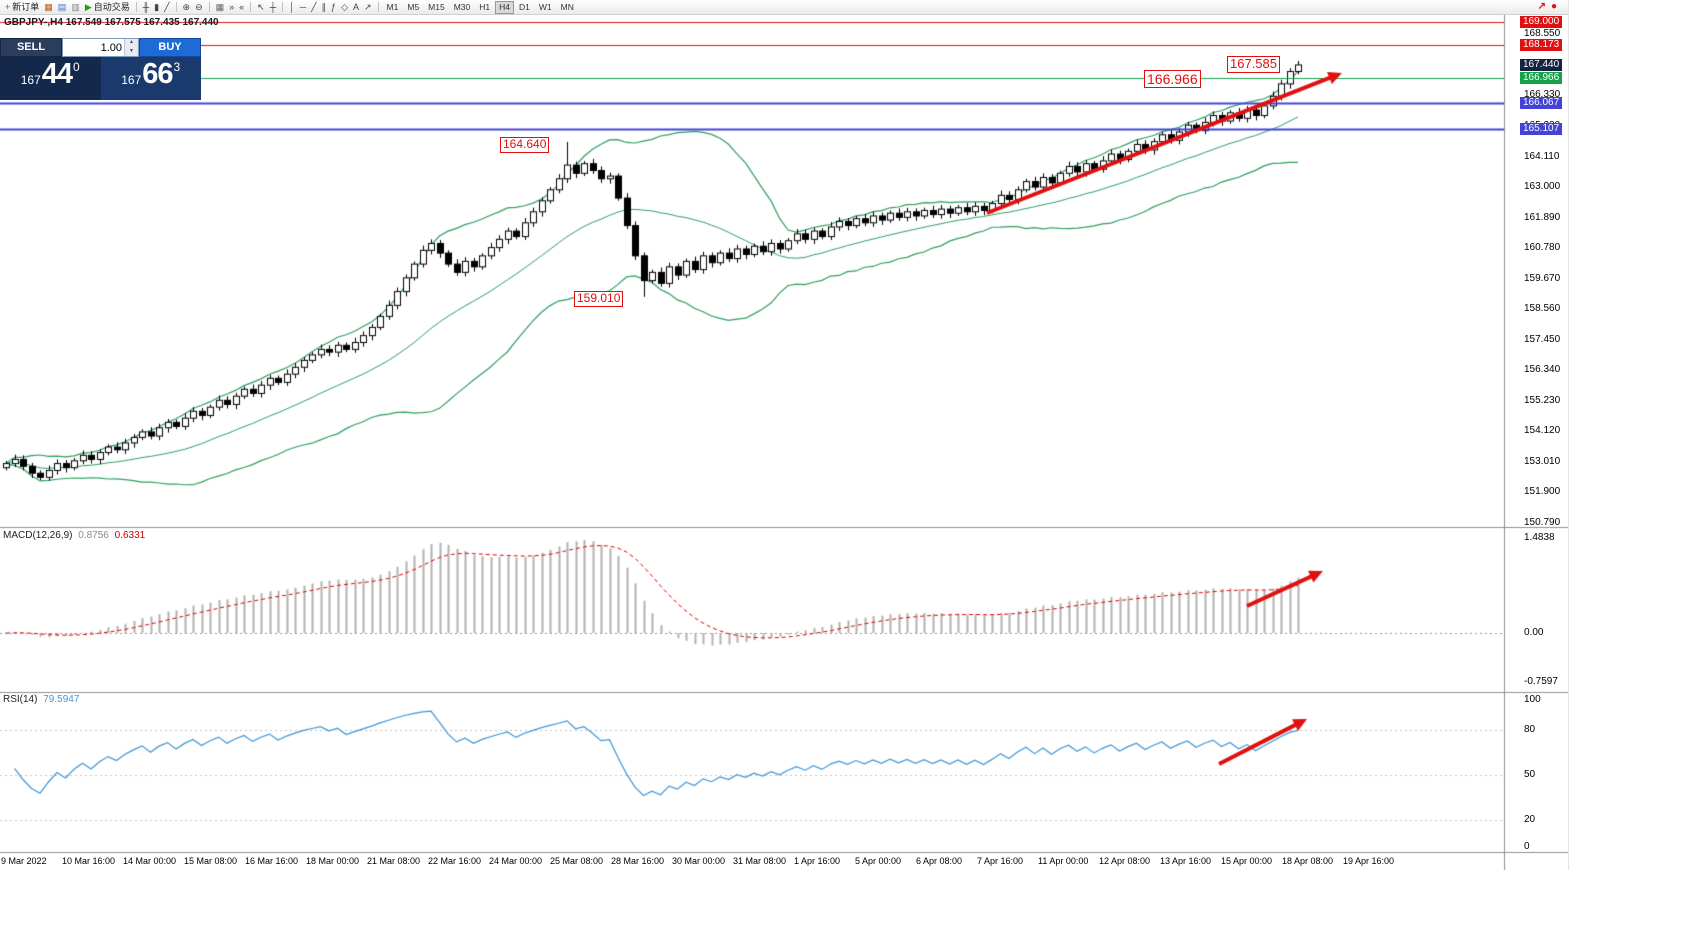 This screenshot has height=937, width=1694. I want to click on auto-scroll-button: », so click(231, 7).